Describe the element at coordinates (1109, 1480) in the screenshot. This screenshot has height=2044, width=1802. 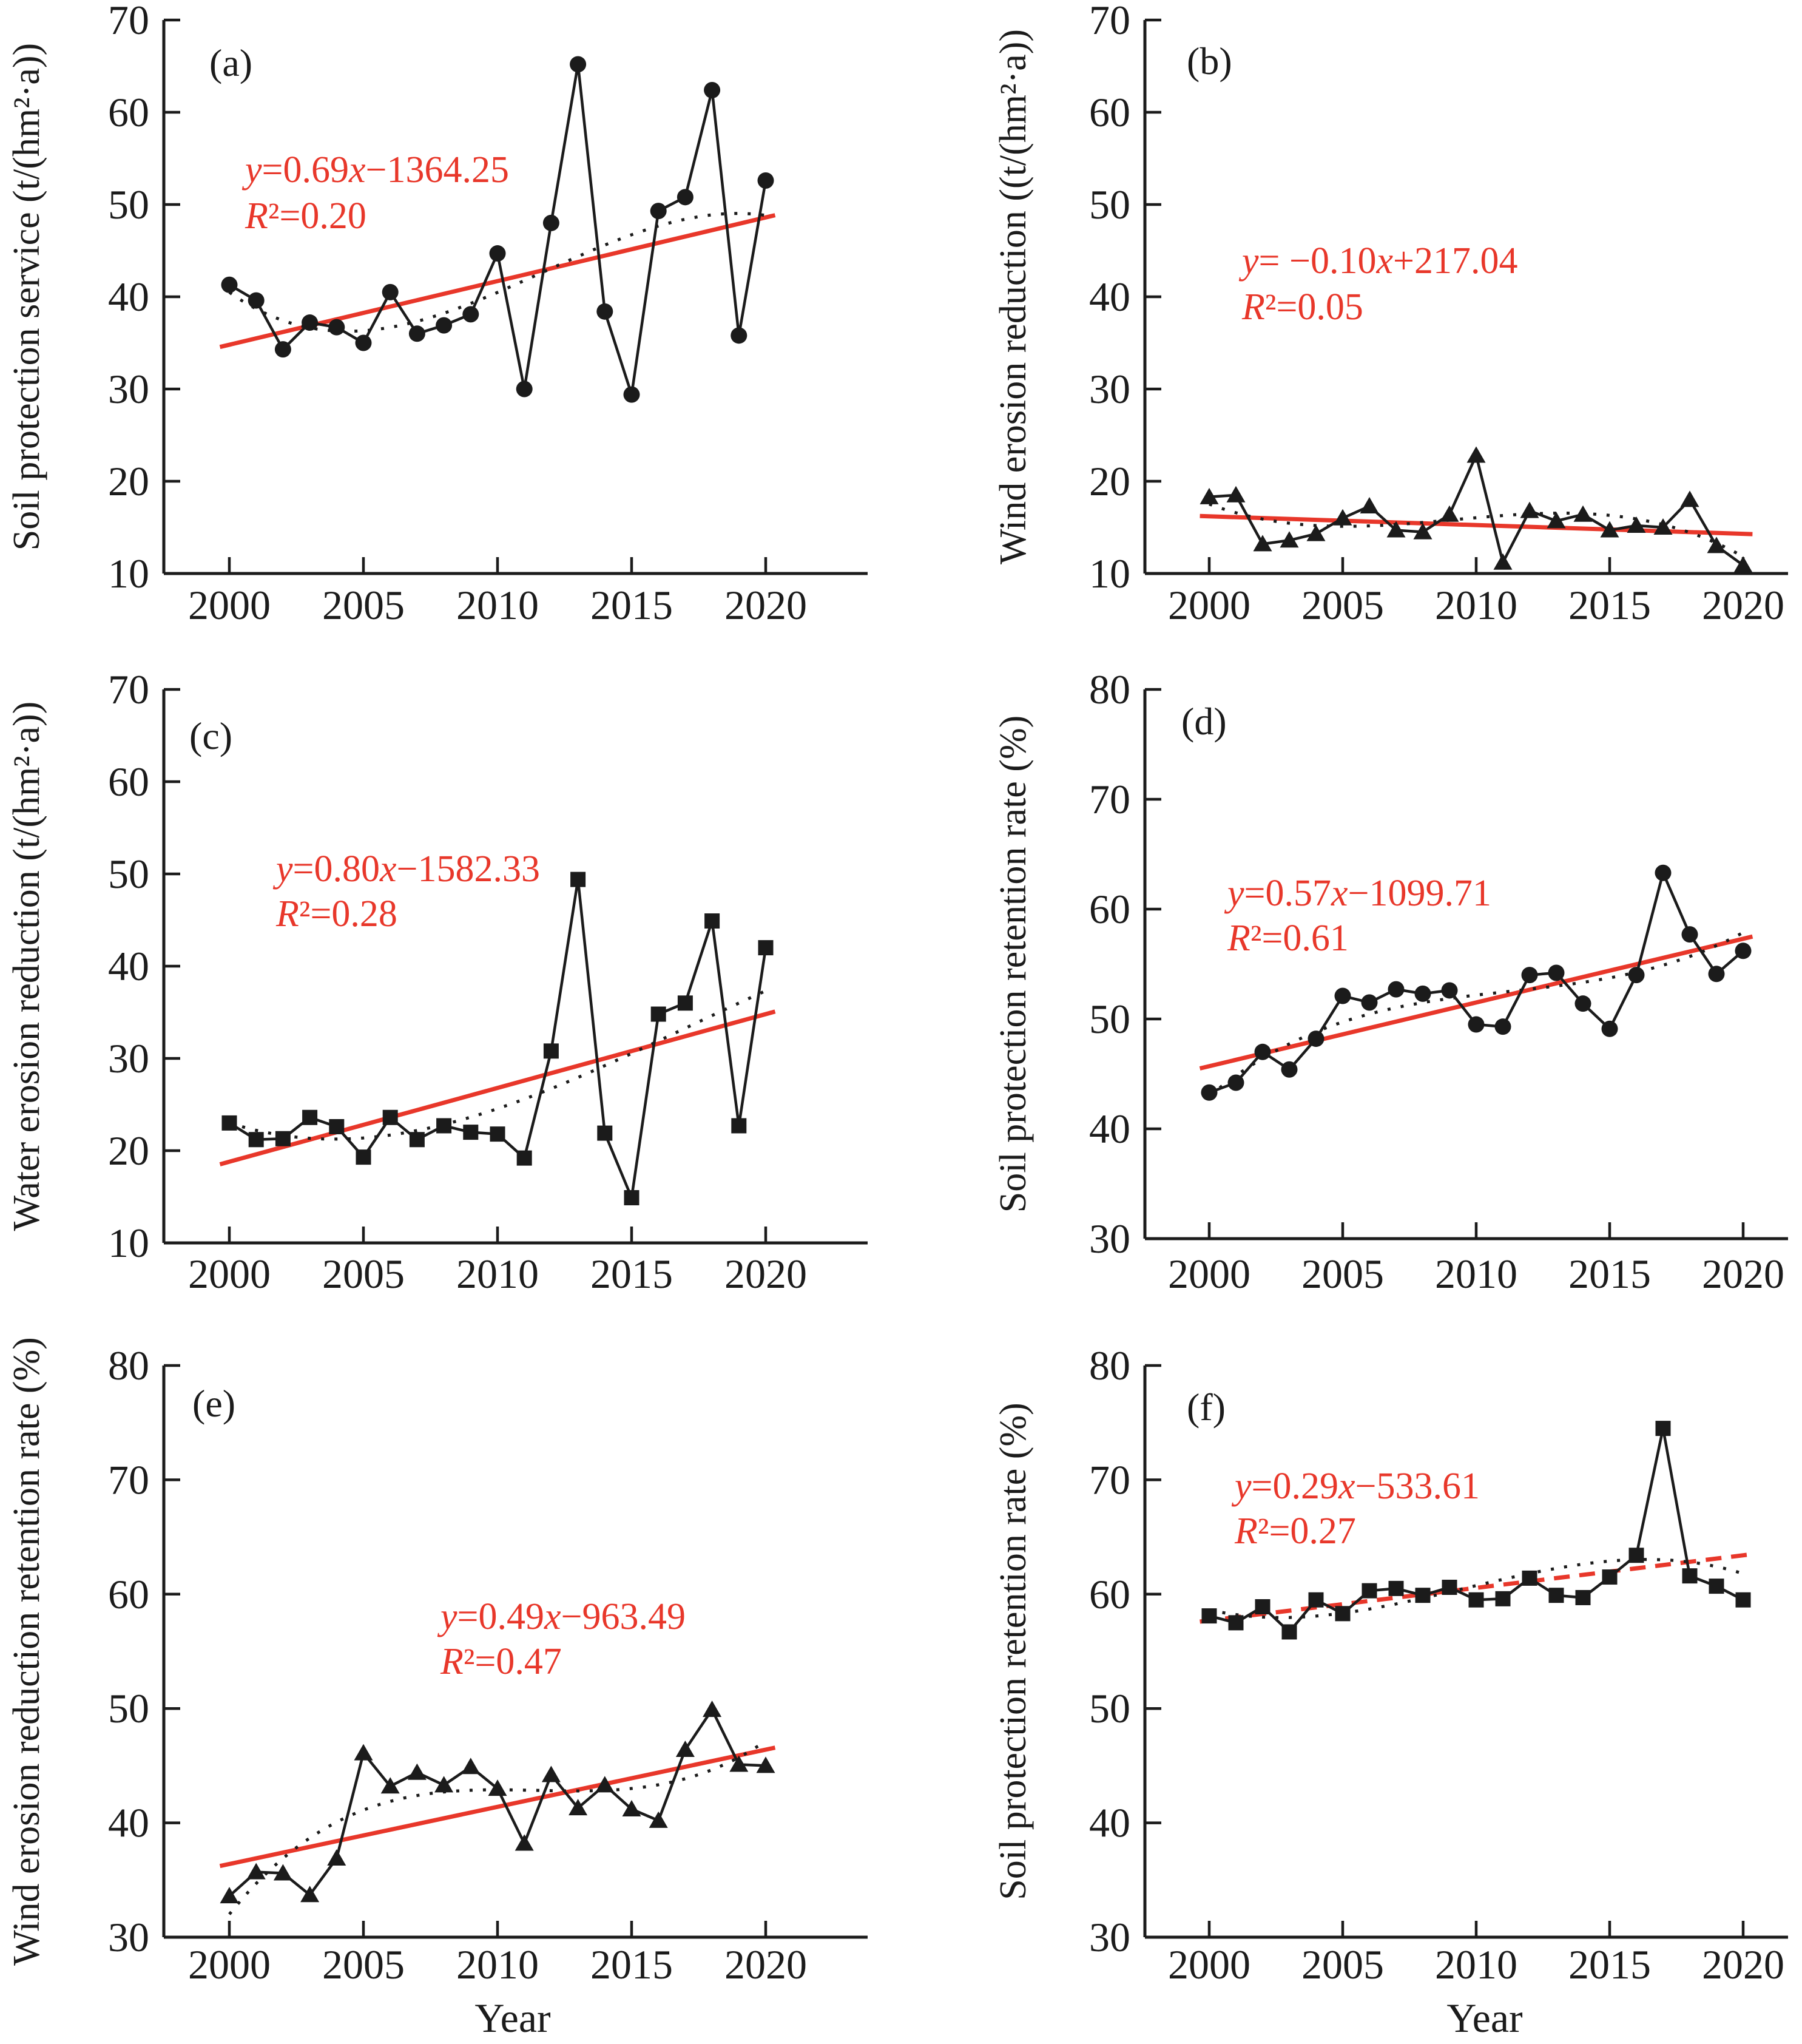
I see `y-tick-label: 70` at that location.